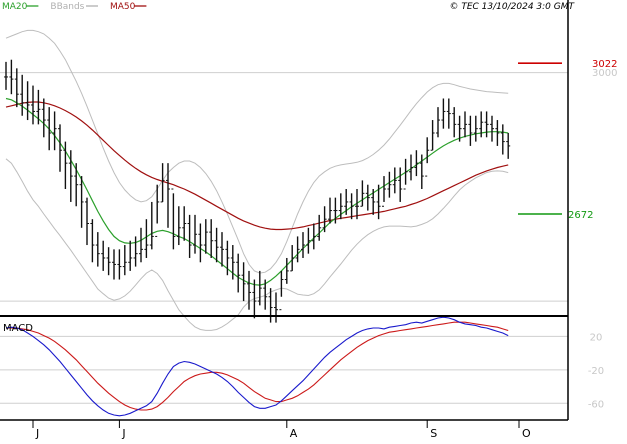  Describe the element at coordinates (294, 433) in the screenshot. I see `x-axis-month-label: A` at that location.